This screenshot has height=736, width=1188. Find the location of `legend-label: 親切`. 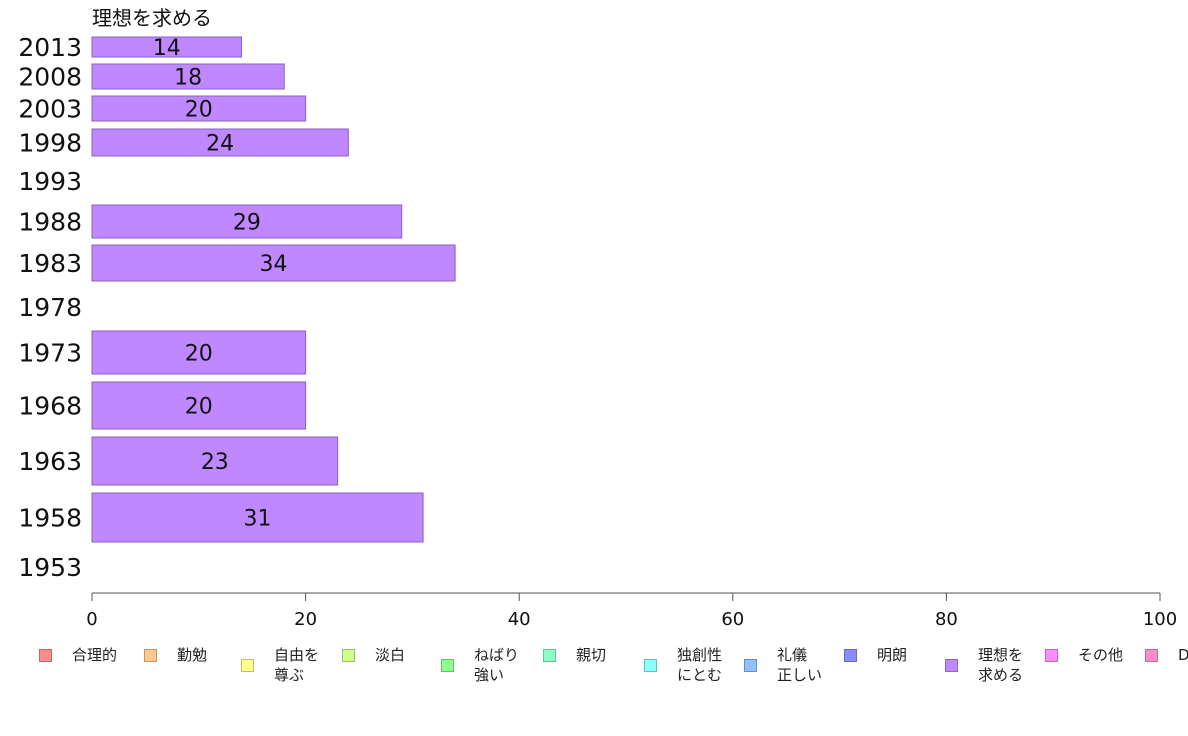

legend-label: 親切 is located at coordinates (591, 655).